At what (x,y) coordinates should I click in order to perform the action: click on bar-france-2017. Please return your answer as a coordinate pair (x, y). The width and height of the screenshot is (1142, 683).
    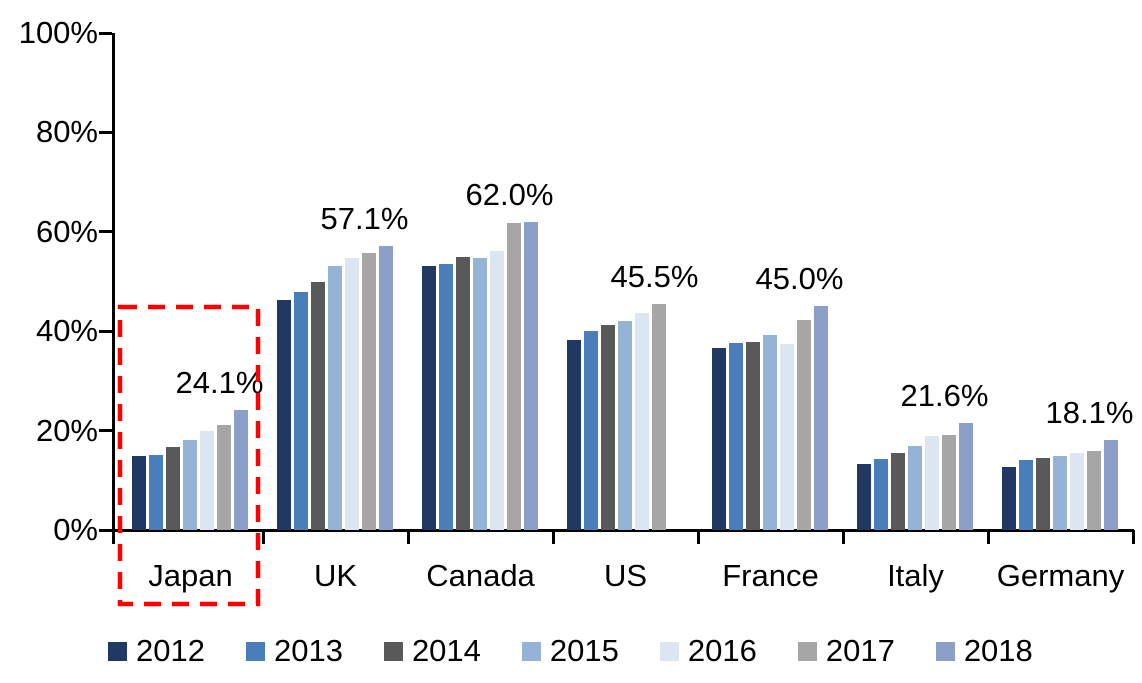
    Looking at the image, I should click on (803, 424).